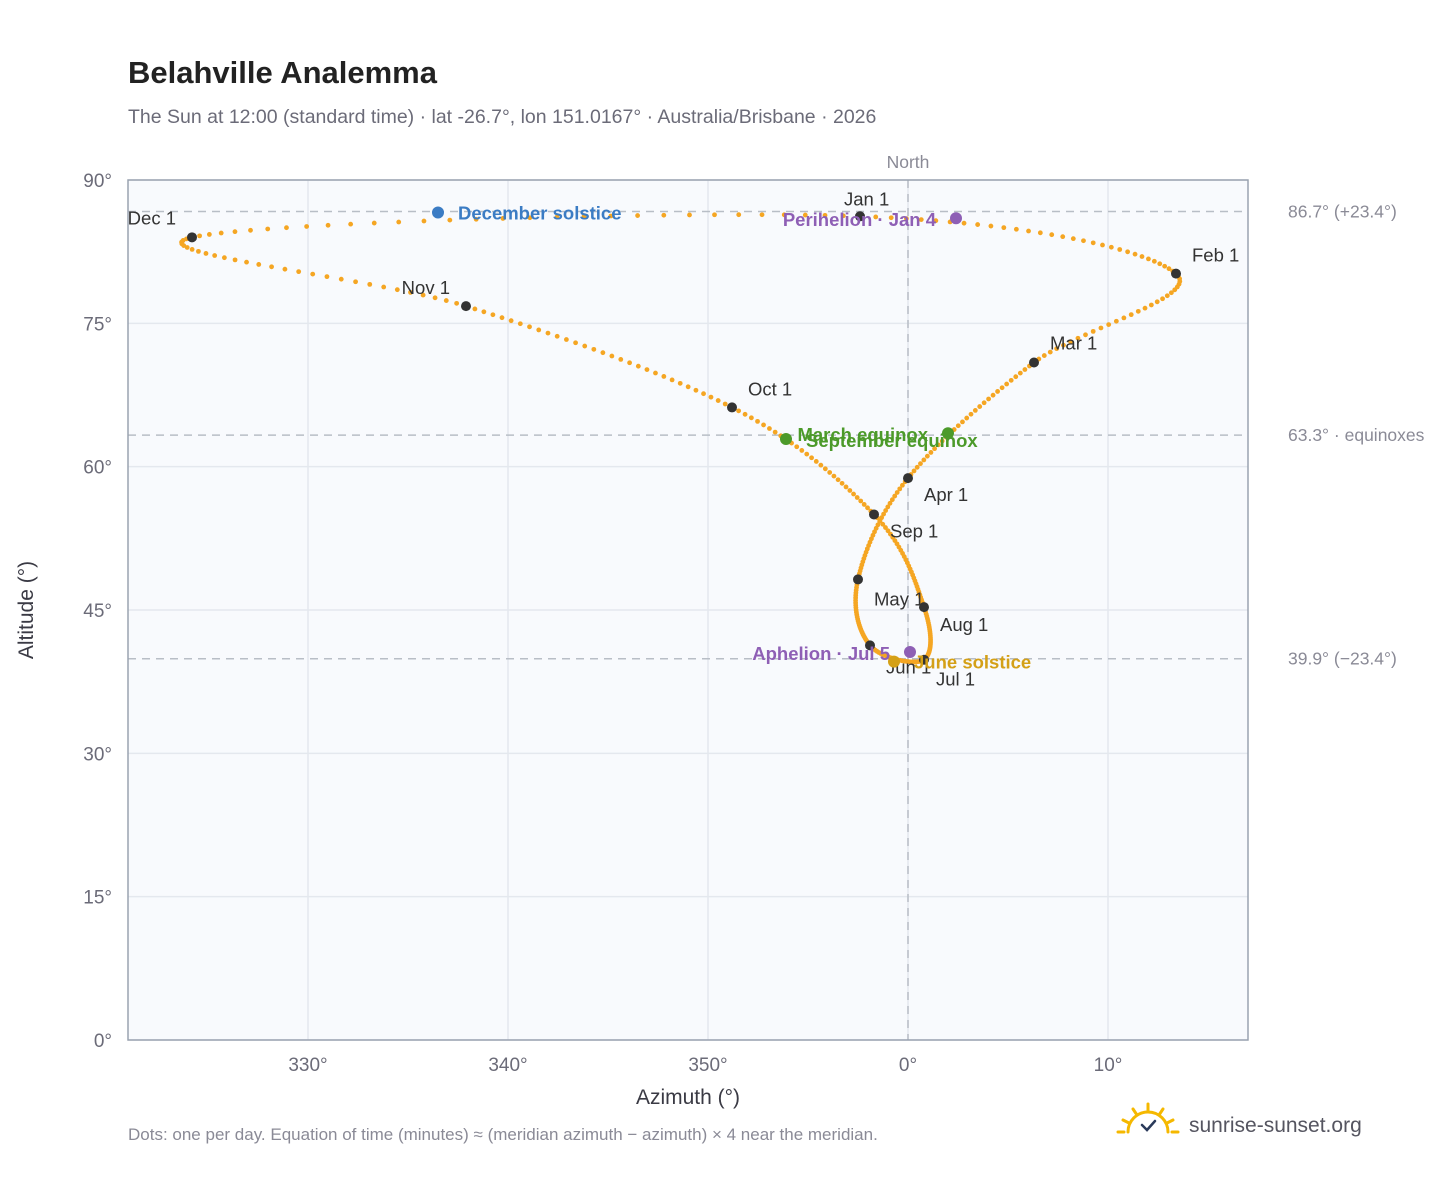  I want to click on y-axis-ticks: 0° 15° 30° 45° 60° 75° 90°, so click(97, 611).